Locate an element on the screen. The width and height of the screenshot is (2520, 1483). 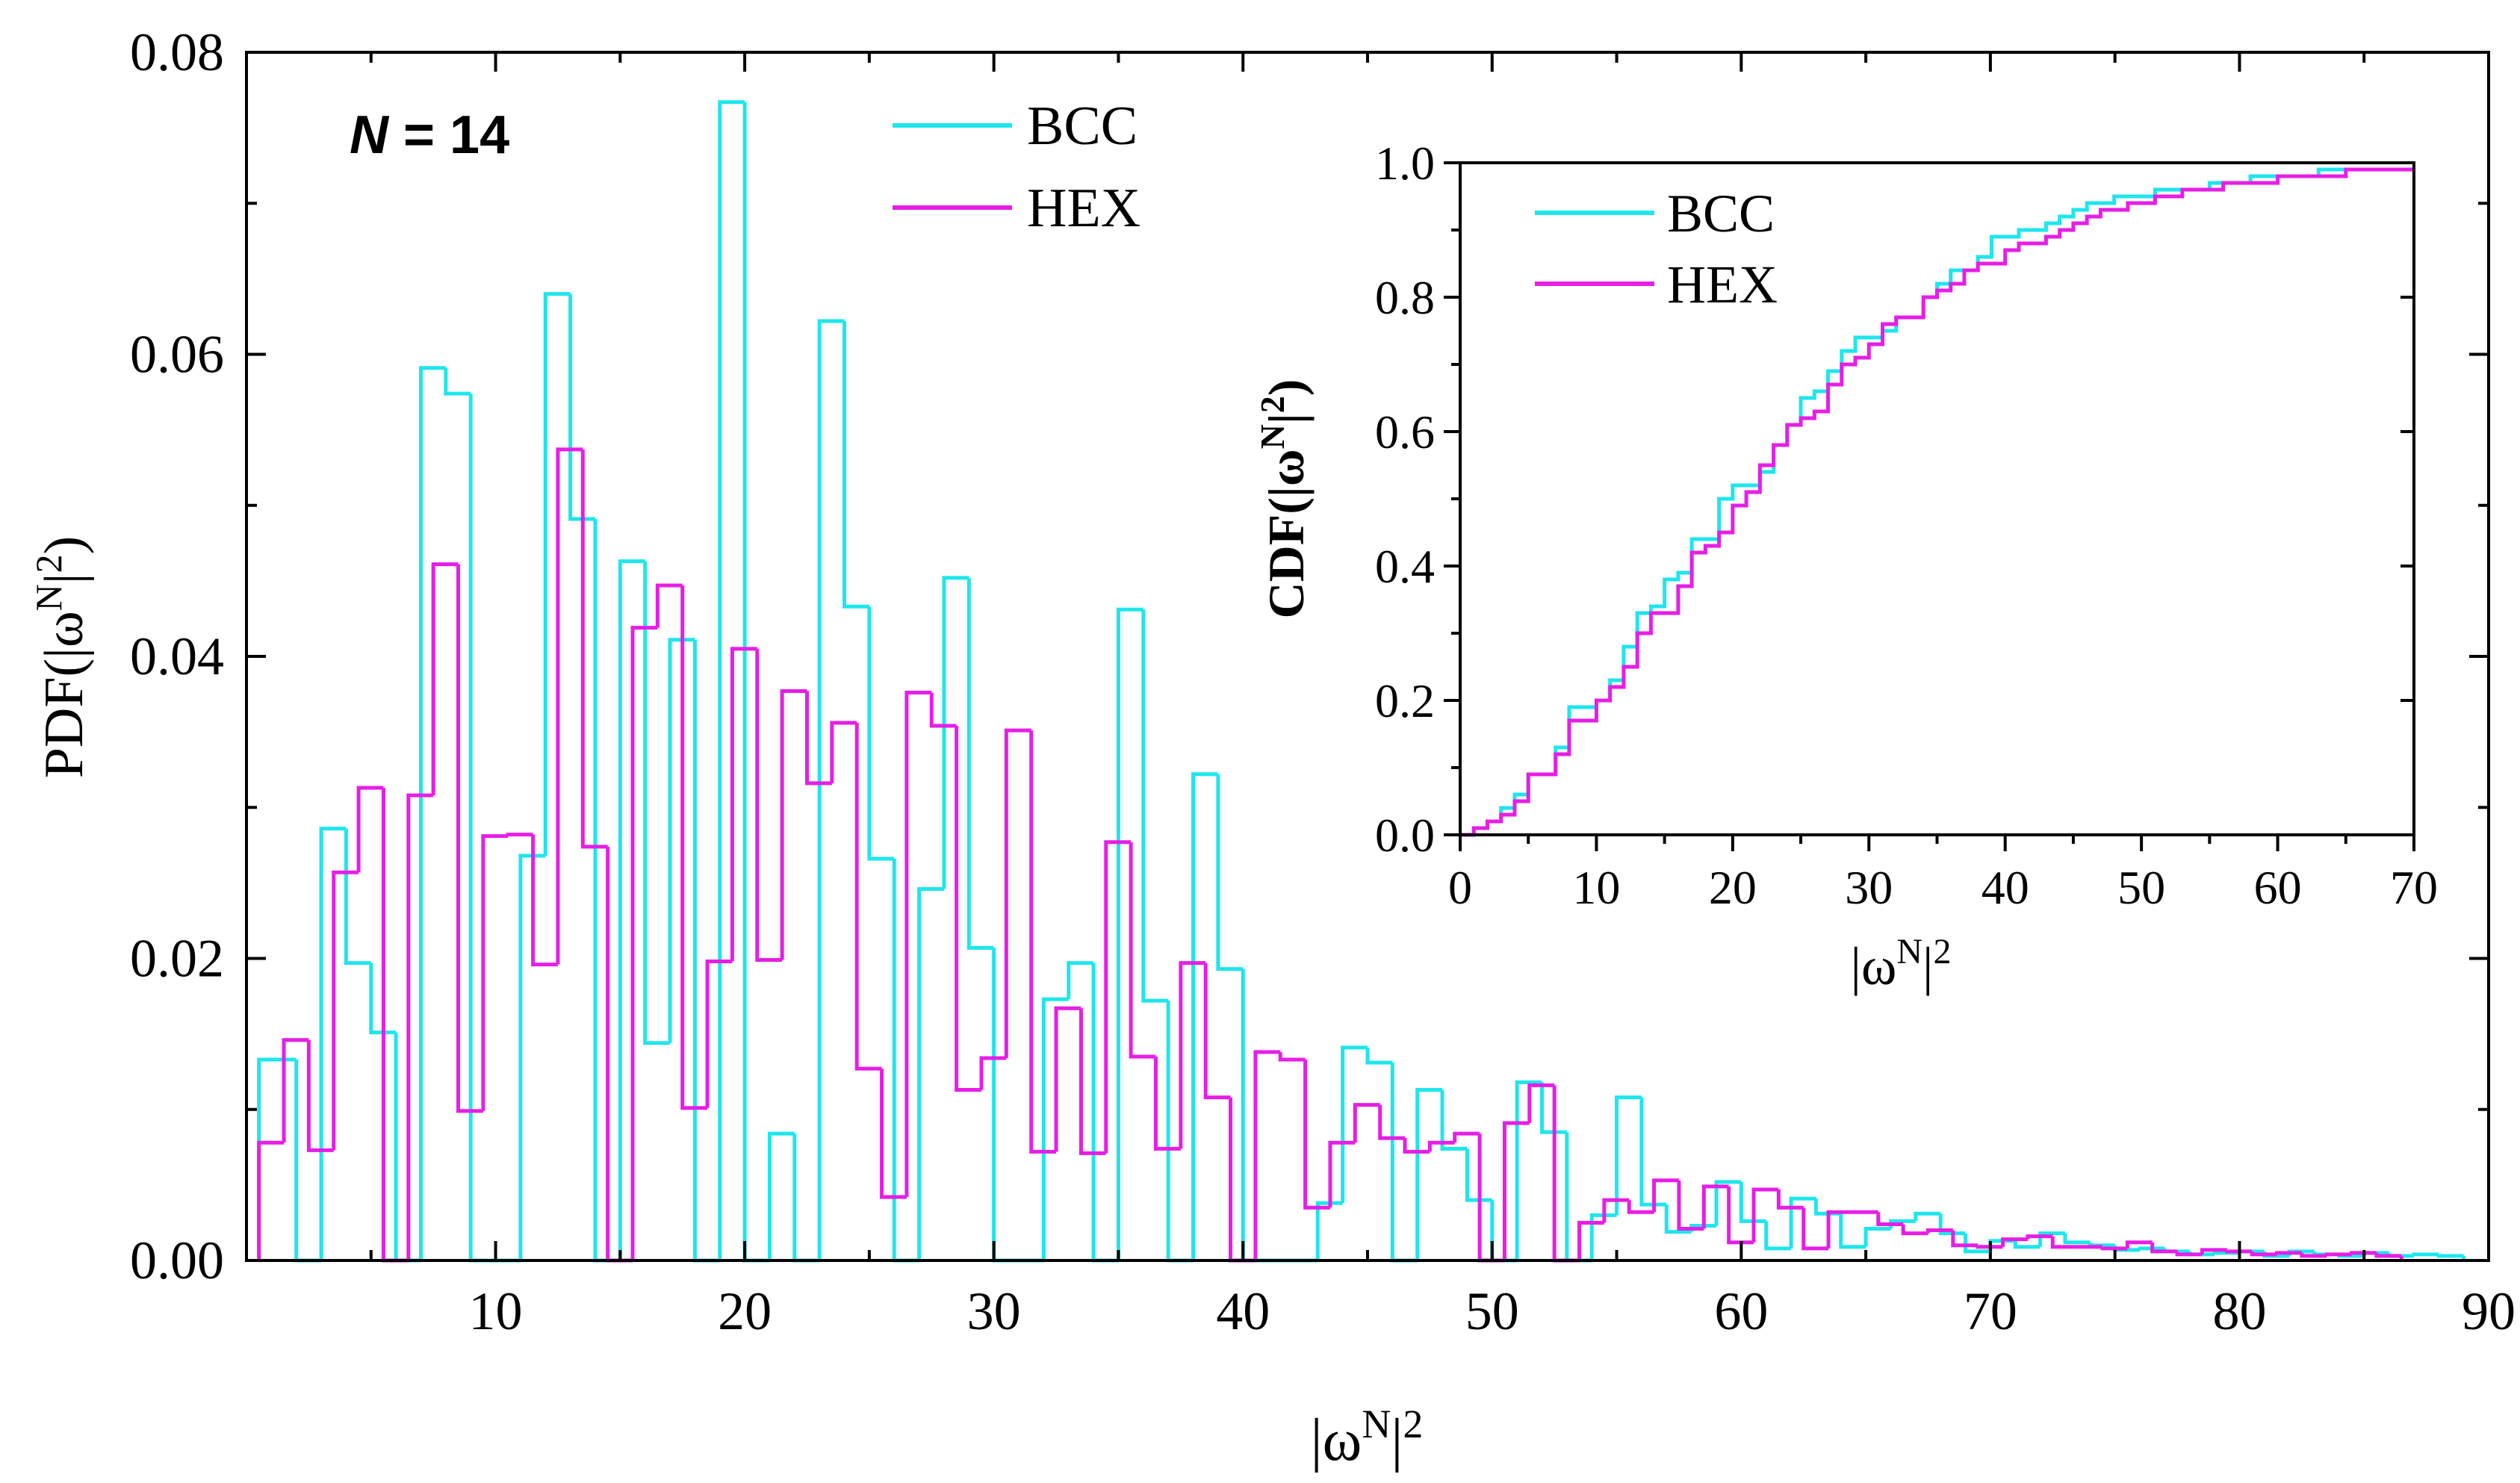
inset-x-label-sup-n: N is located at coordinates (1909, 951).